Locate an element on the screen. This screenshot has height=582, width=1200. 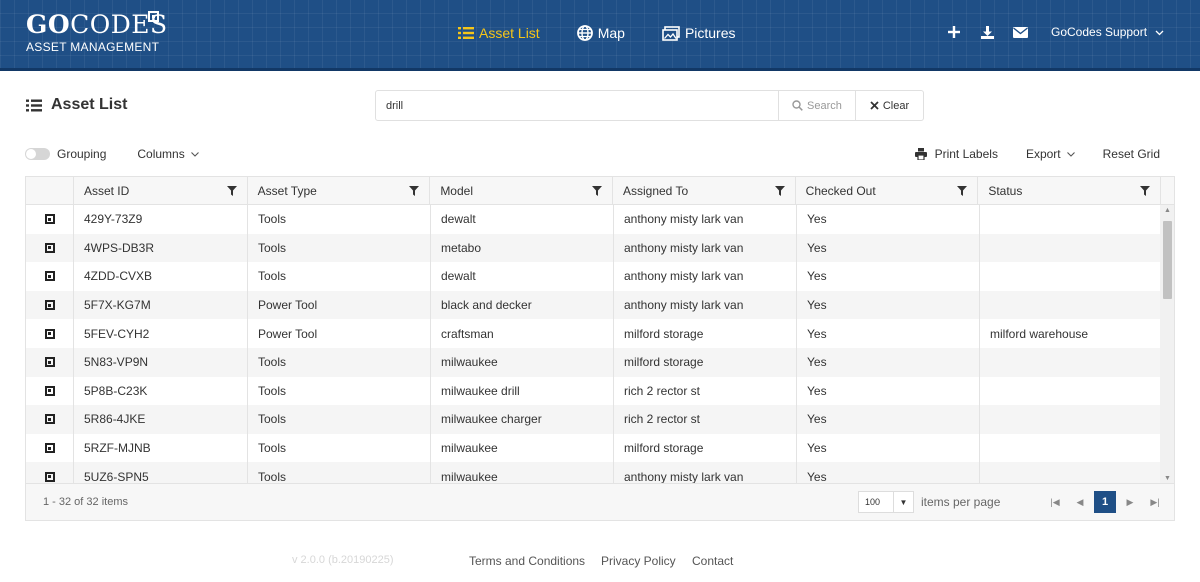
column-header-assigned-to: Assigned To is located at coordinates (703, 191).